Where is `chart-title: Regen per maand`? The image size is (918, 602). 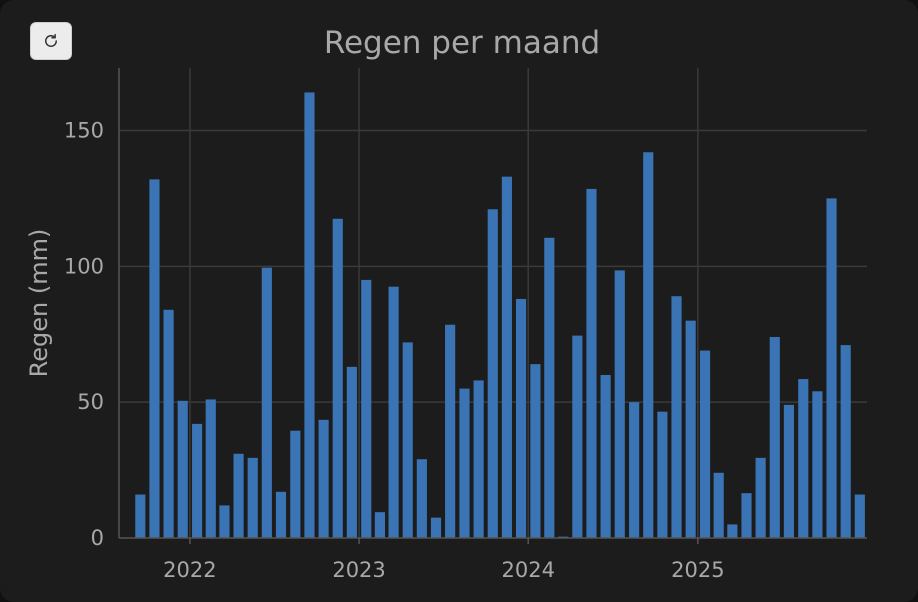
chart-title: Regen per maand is located at coordinates (462, 43).